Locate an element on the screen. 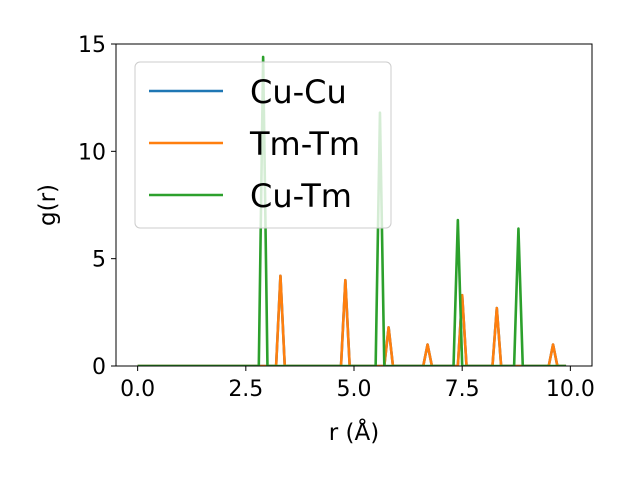 The image size is (640, 480). x-tick-label: 10.0 is located at coordinates (570, 389).